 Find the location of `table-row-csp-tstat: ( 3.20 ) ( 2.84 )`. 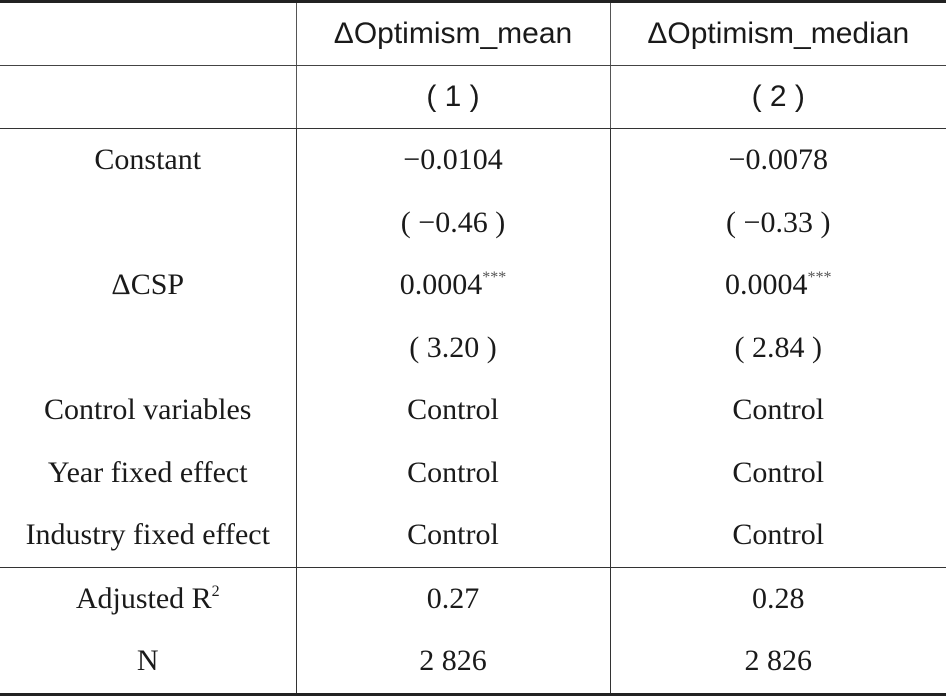

table-row-csp-tstat: ( 3.20 ) ( 2.84 ) is located at coordinates (473, 347).